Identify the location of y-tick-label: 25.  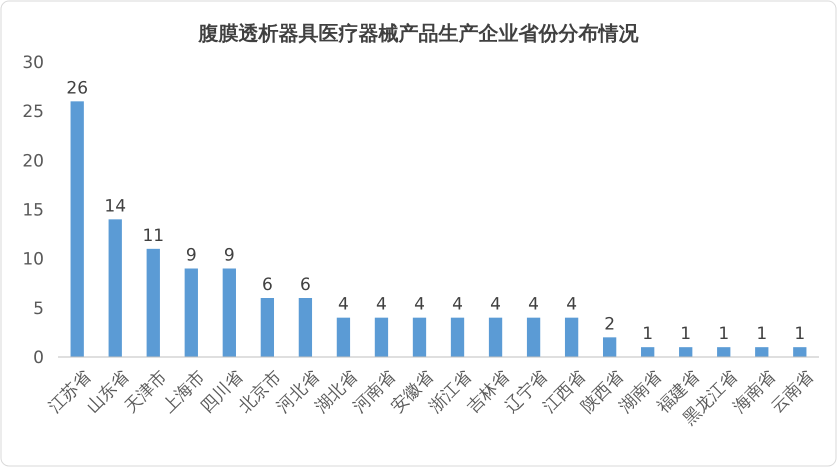
(33, 112).